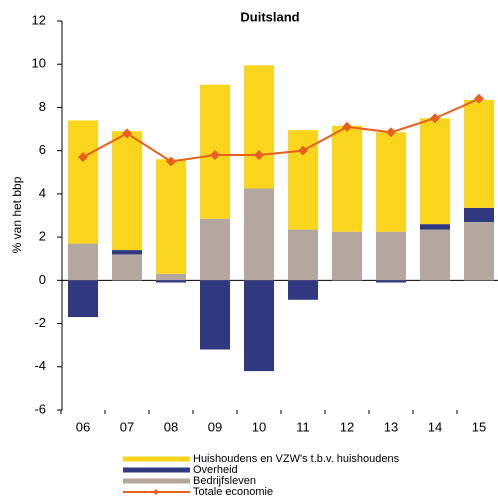 This screenshot has height=500, width=498. I want to click on y-tick-label: 2, so click(42, 236).